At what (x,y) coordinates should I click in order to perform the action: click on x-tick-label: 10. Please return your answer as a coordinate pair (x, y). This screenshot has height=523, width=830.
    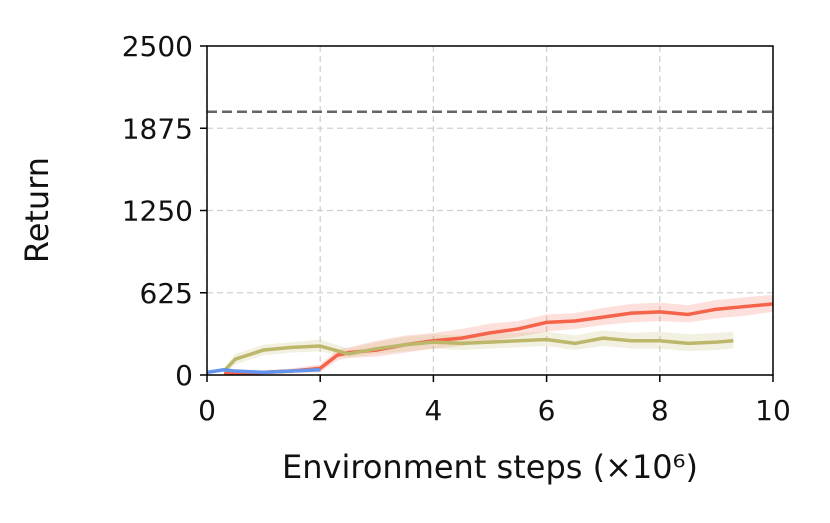
    Looking at the image, I should click on (773, 410).